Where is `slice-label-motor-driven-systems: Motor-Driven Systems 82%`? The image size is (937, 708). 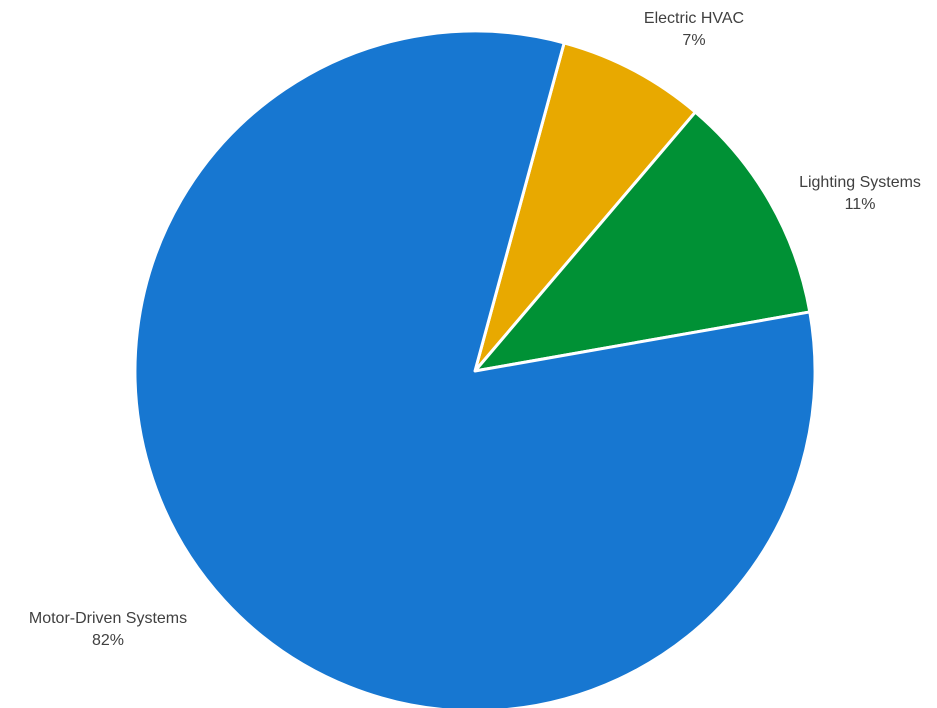
slice-label-motor-driven-systems: Motor-Driven Systems 82% is located at coordinates (108, 630).